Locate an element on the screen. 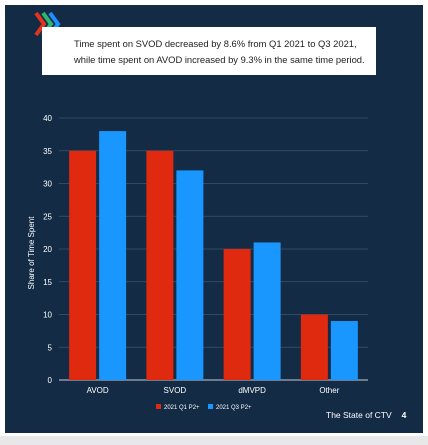 This screenshot has width=428, height=445. y-tick-label: 5 is located at coordinates (50, 347).